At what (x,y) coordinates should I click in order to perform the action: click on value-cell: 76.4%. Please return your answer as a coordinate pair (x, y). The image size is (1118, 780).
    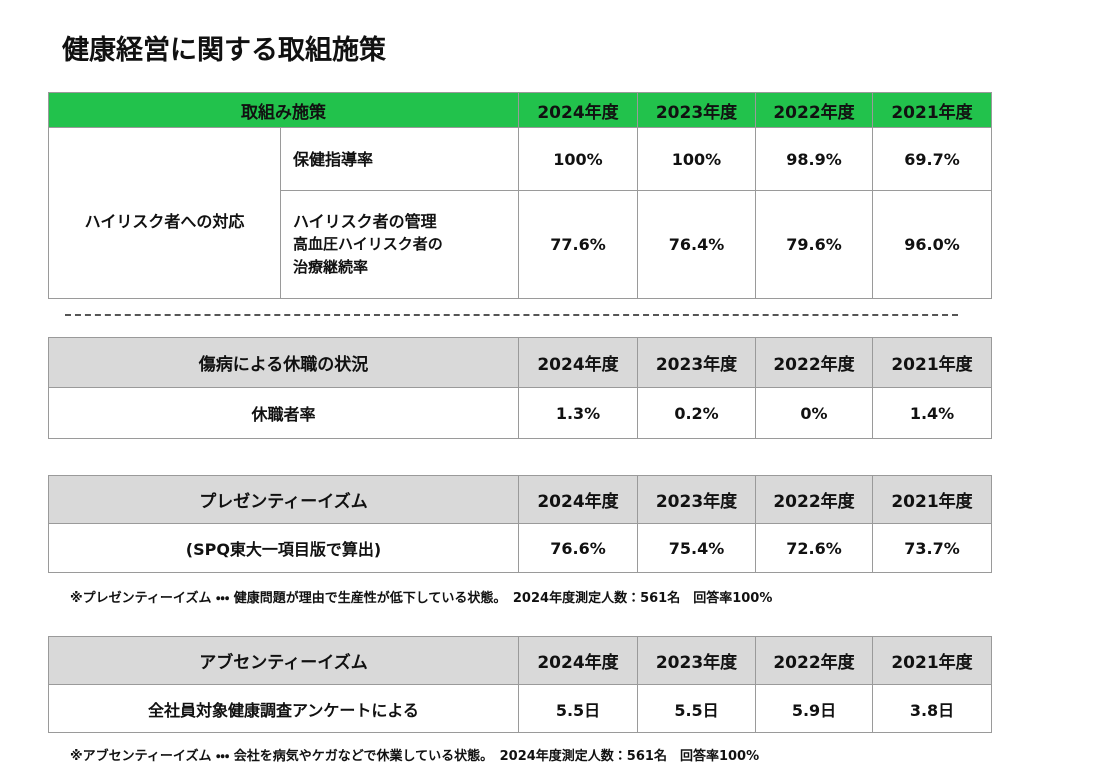
    Looking at the image, I should click on (696, 244).